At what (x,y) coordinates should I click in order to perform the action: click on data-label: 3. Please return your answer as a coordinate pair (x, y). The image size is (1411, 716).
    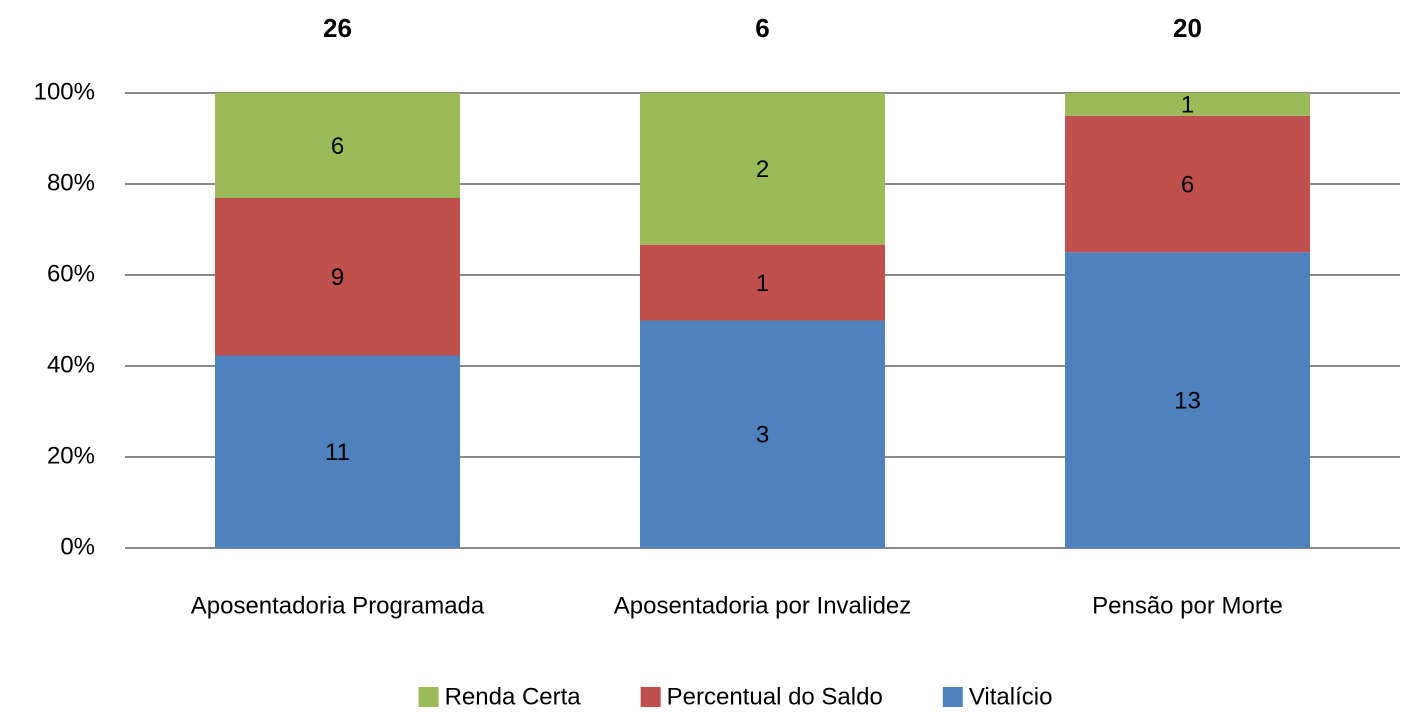
    Looking at the image, I should click on (762, 435).